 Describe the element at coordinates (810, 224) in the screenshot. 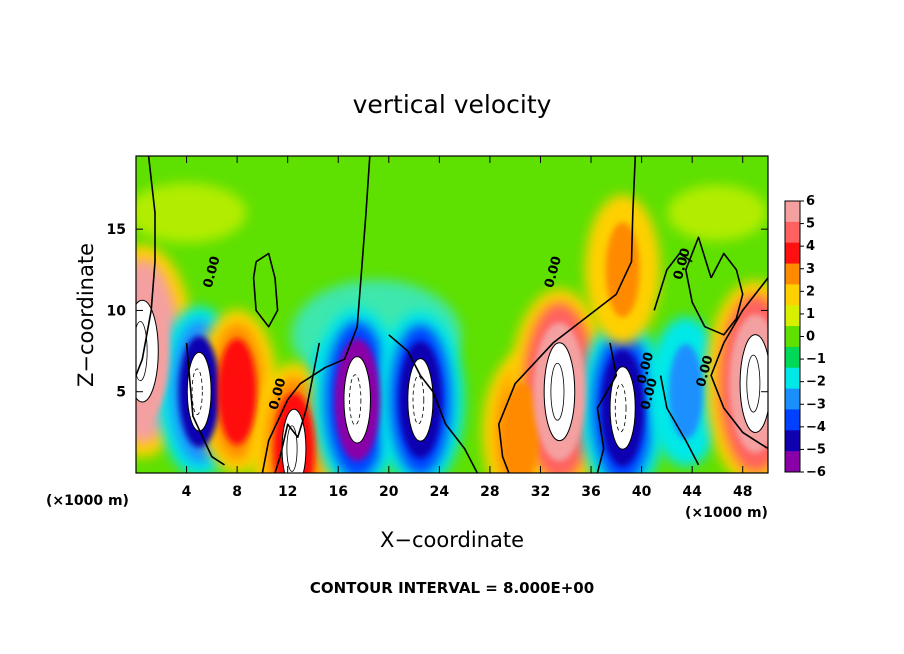

I see `colorbar-label: 5` at that location.